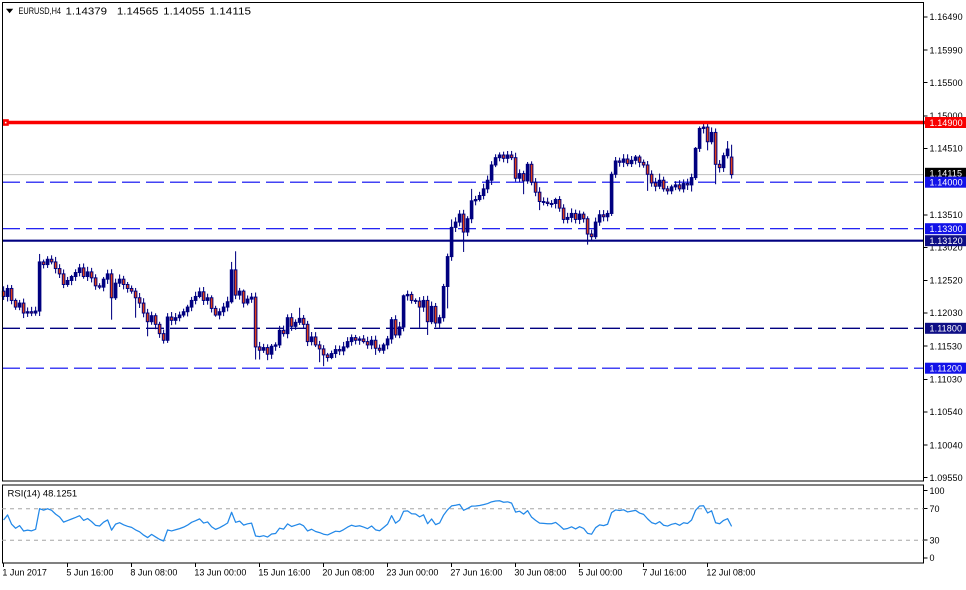 The height and width of the screenshot is (590, 966). Describe the element at coordinates (284, 573) in the screenshot. I see `svg-text: 15 Jun 16:00` at that location.